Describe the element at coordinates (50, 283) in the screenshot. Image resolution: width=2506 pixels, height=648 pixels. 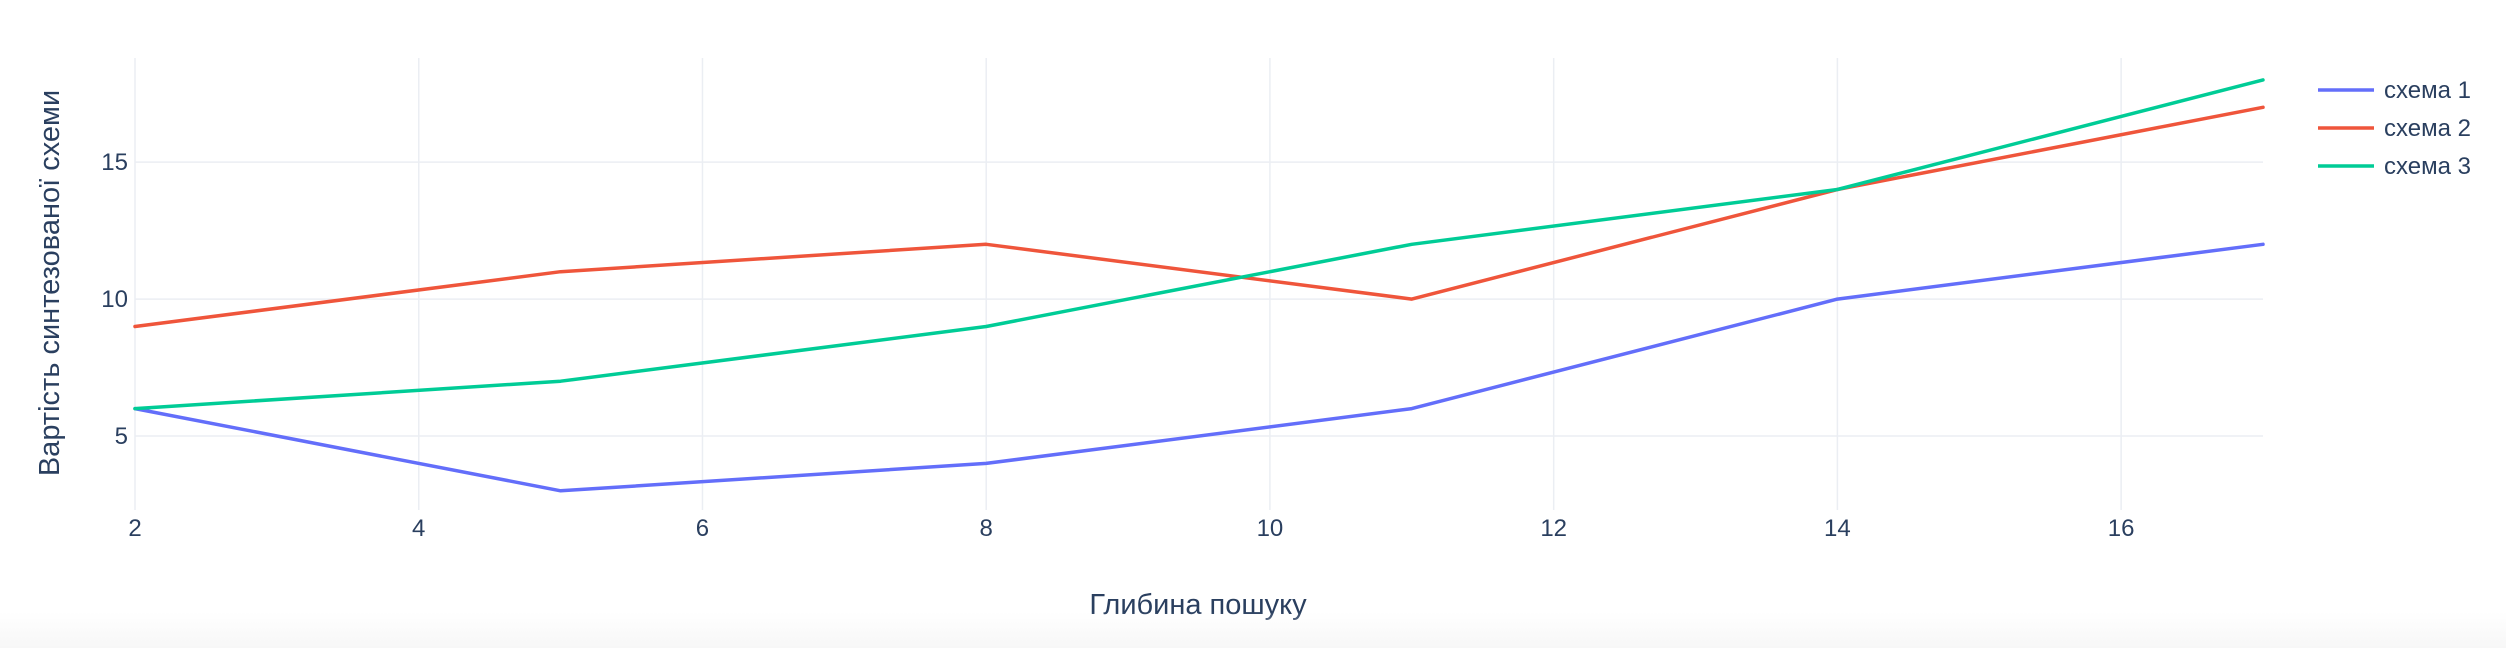
I see `y-axis-title: Вартість синтезованої схеми` at that location.